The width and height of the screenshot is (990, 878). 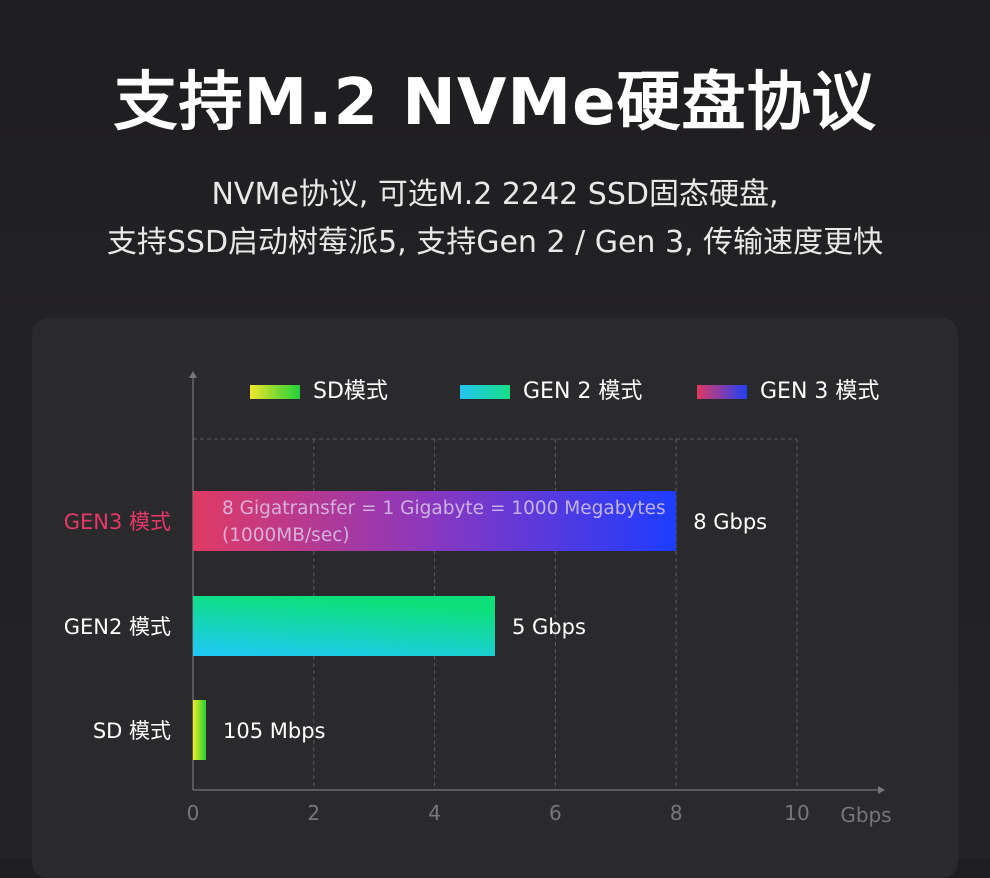 I want to click on page-title: 支持M.2 NVMe硬盘协议, so click(x=495, y=103).